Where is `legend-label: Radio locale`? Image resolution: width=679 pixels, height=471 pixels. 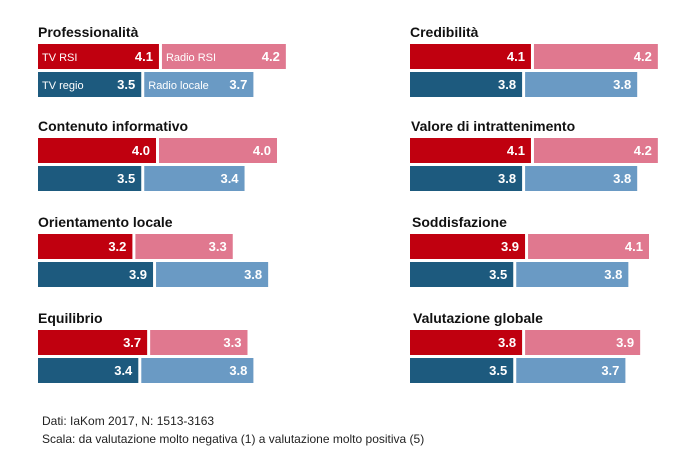 legend-label: Radio locale is located at coordinates (178, 86).